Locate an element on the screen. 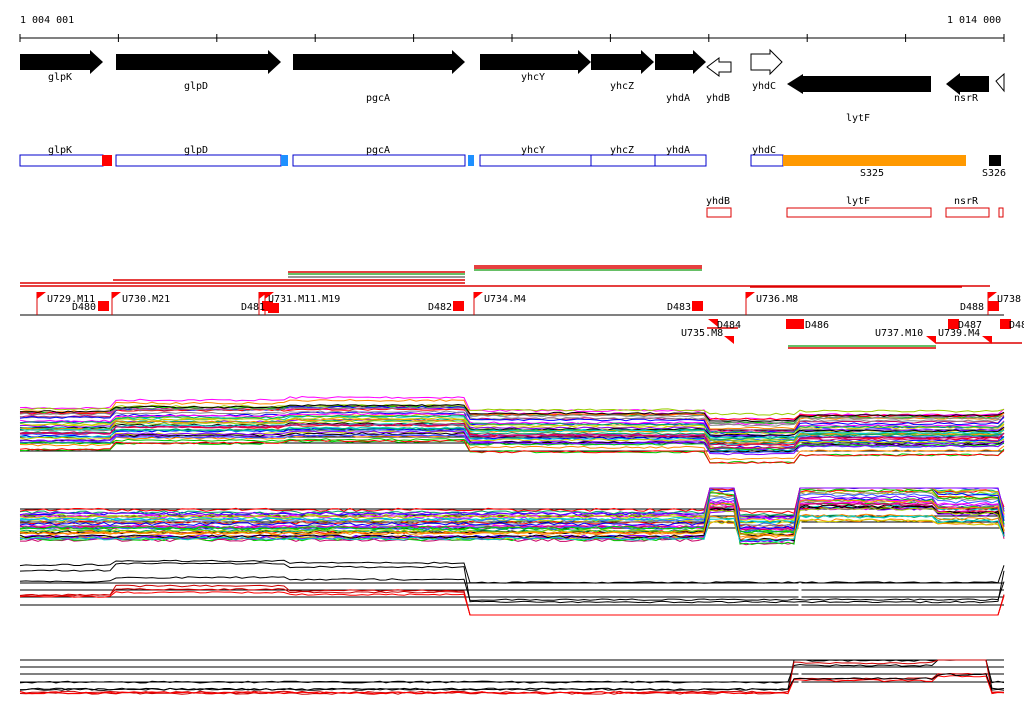  segment-label: U737.M10 is located at coordinates (899, 333).